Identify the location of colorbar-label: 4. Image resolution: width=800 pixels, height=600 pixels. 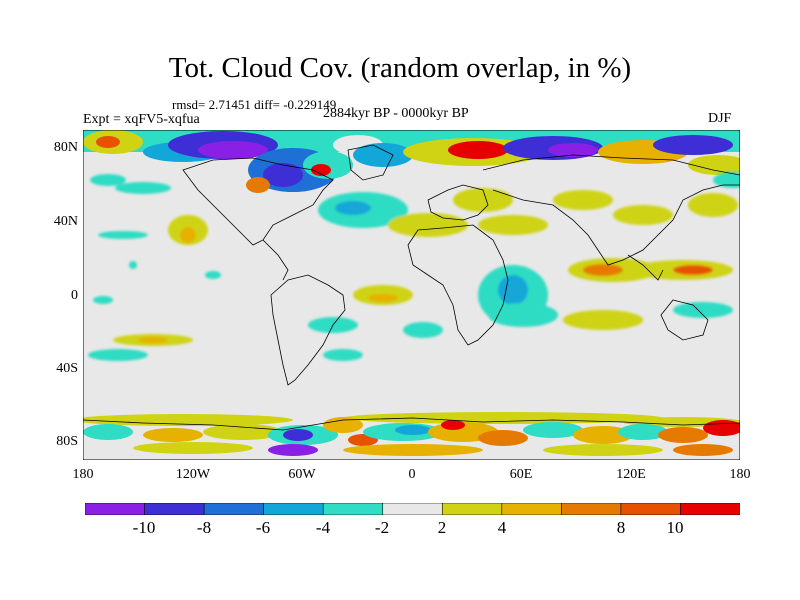
(502, 527).